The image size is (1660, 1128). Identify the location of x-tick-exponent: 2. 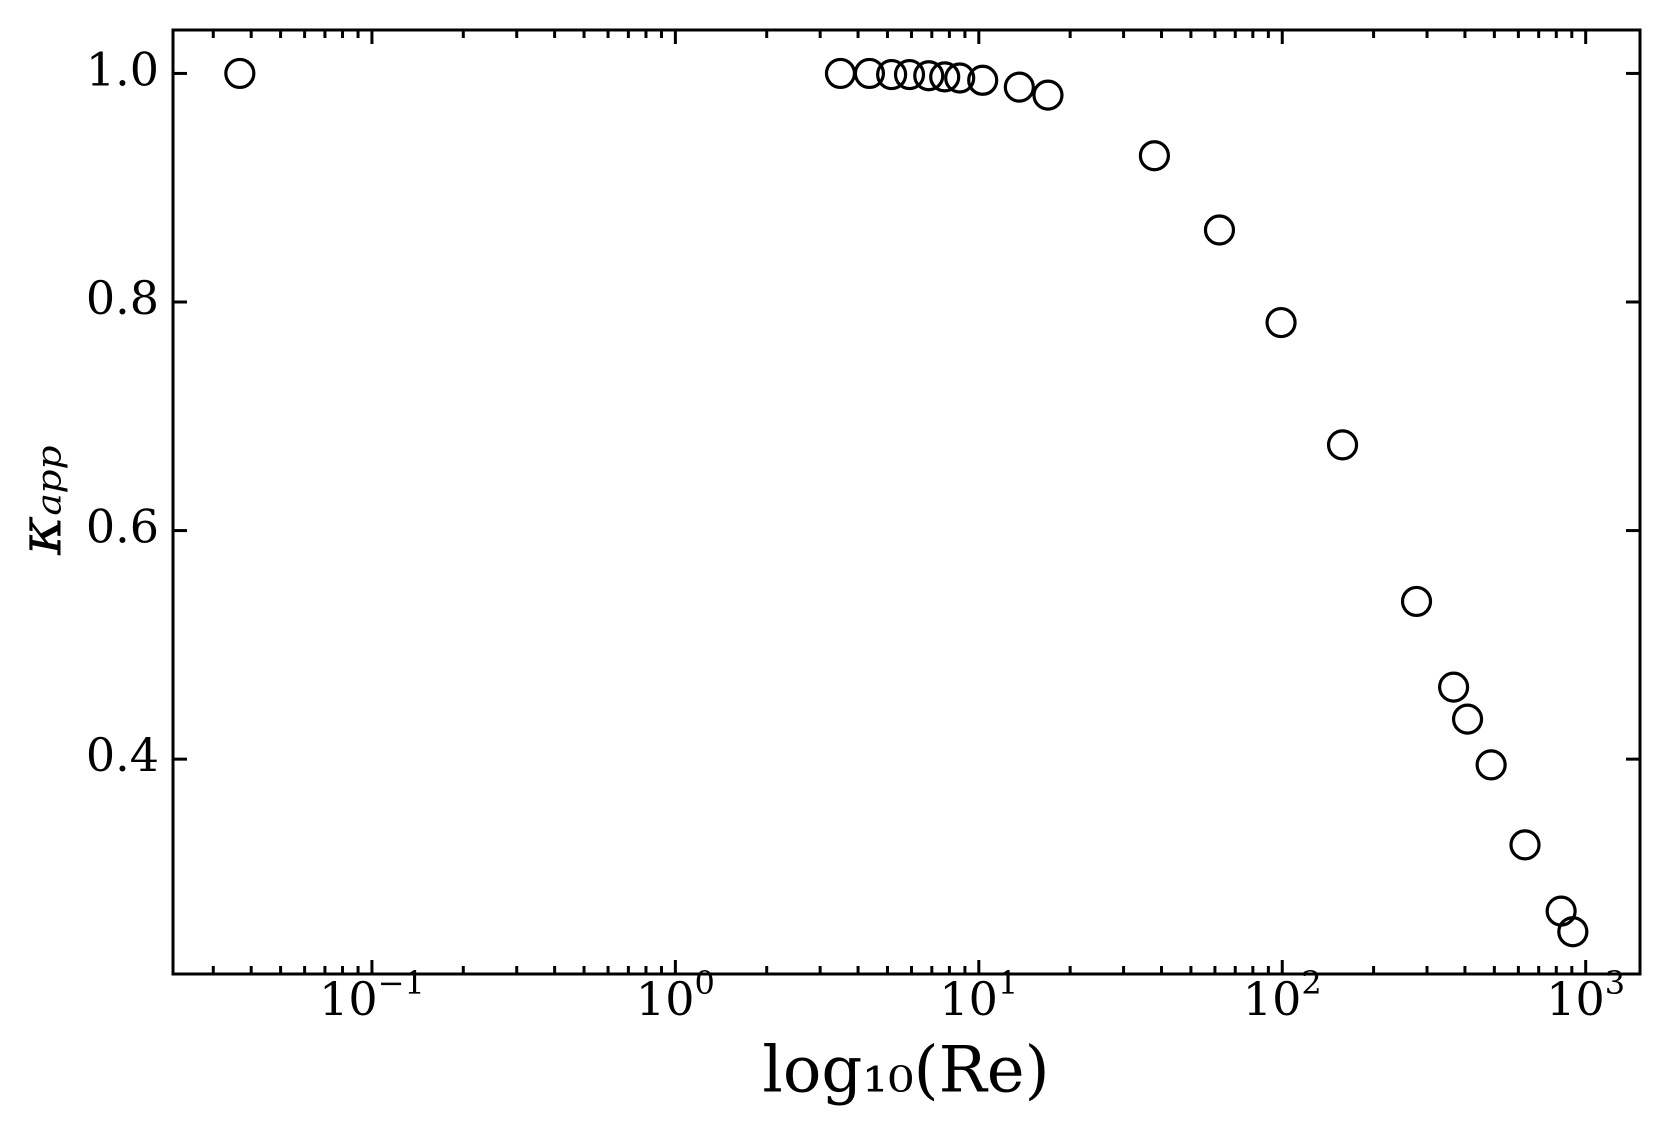
(1311, 983).